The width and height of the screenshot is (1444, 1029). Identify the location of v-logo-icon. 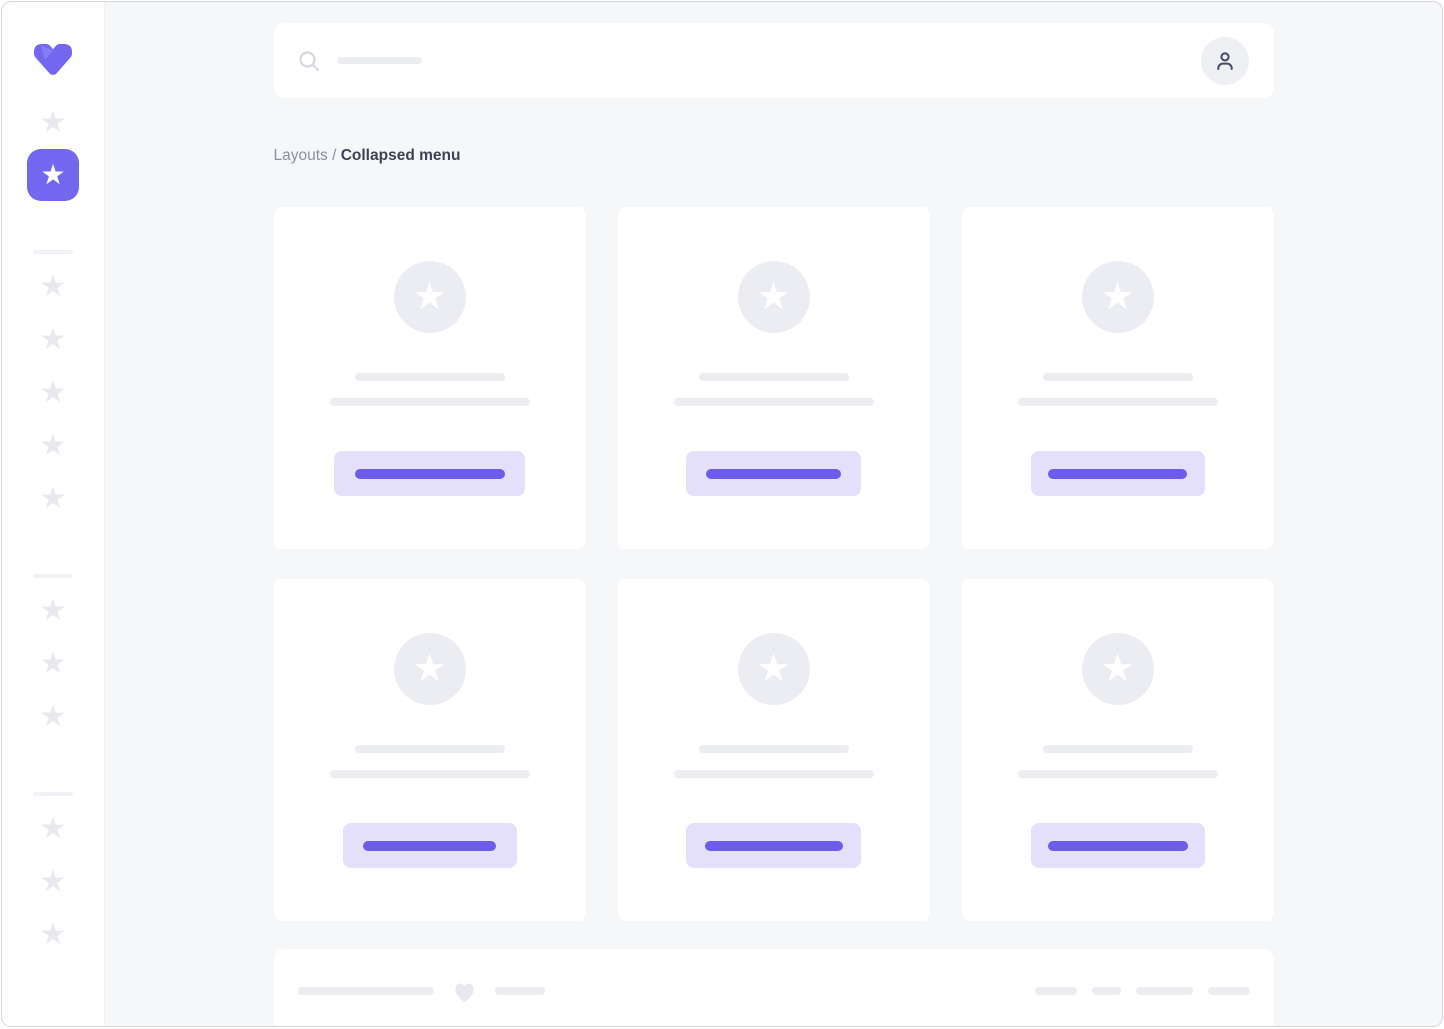
(53, 59).